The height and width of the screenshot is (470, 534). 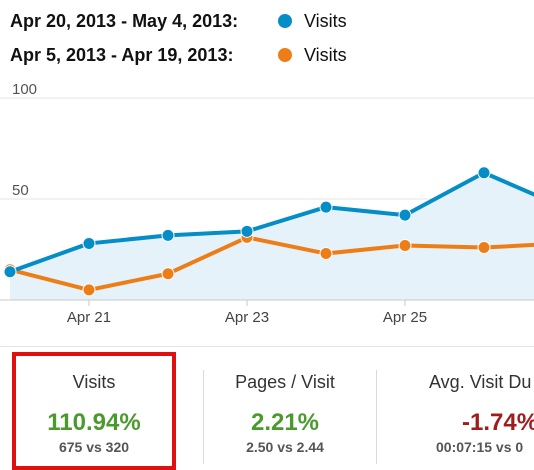 I want to click on legend-previous-period: Apr 5, 2013 - Apr 19, 2013: Visits, so click(x=178, y=55).